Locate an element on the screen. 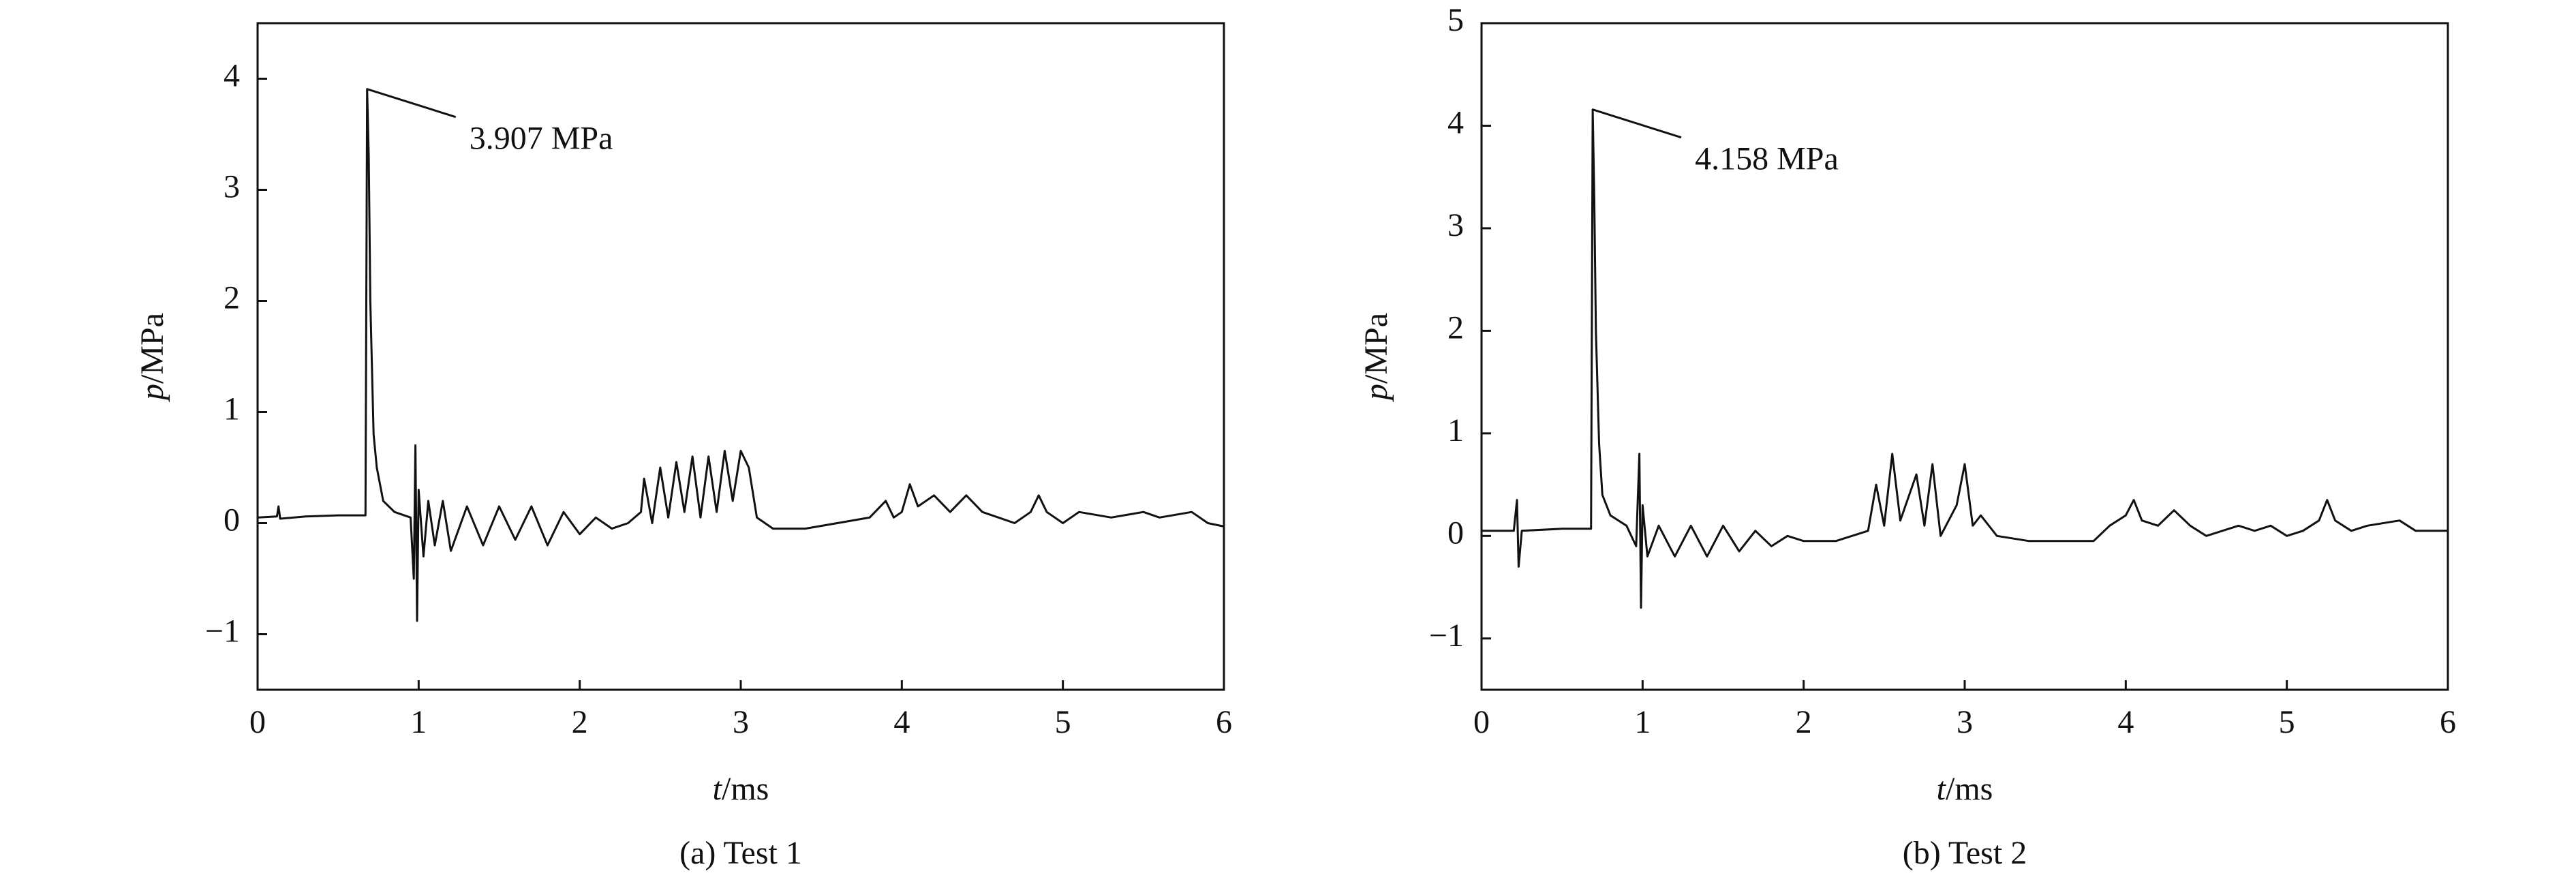 The image size is (2576, 884). y-tick-label: 5 is located at coordinates (1455, 20).